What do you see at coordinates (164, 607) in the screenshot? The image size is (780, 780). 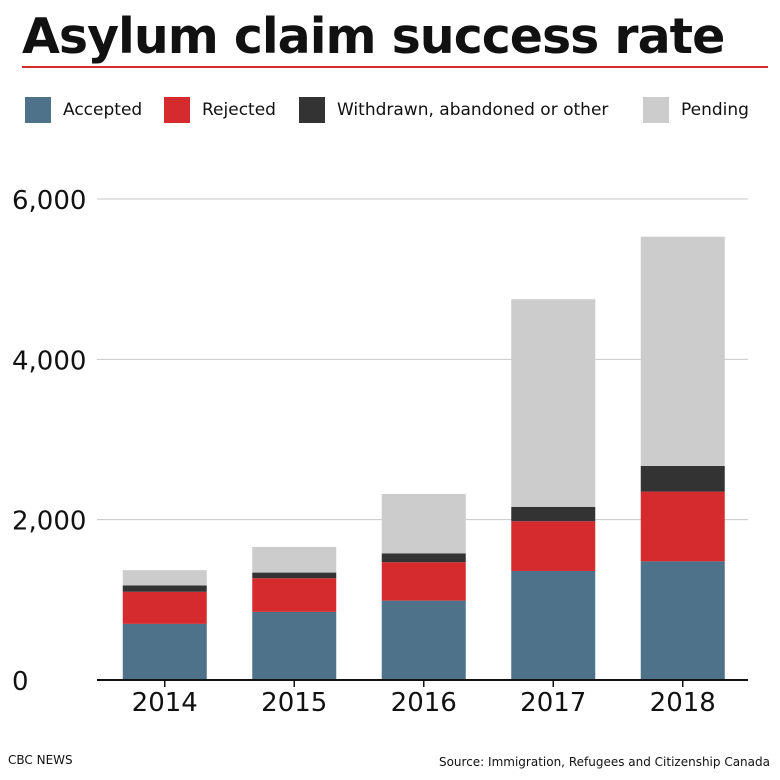 I see `bar-rejected-2014` at bounding box center [164, 607].